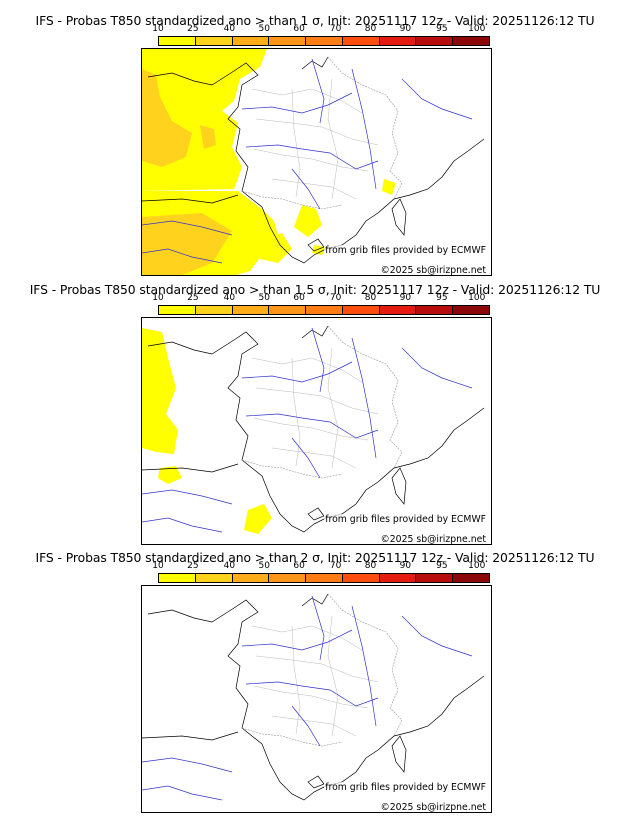 Image resolution: width=630 pixels, height=828 pixels. What do you see at coordinates (264, 29) in the screenshot?
I see `colorbar-tick: 50` at bounding box center [264, 29].